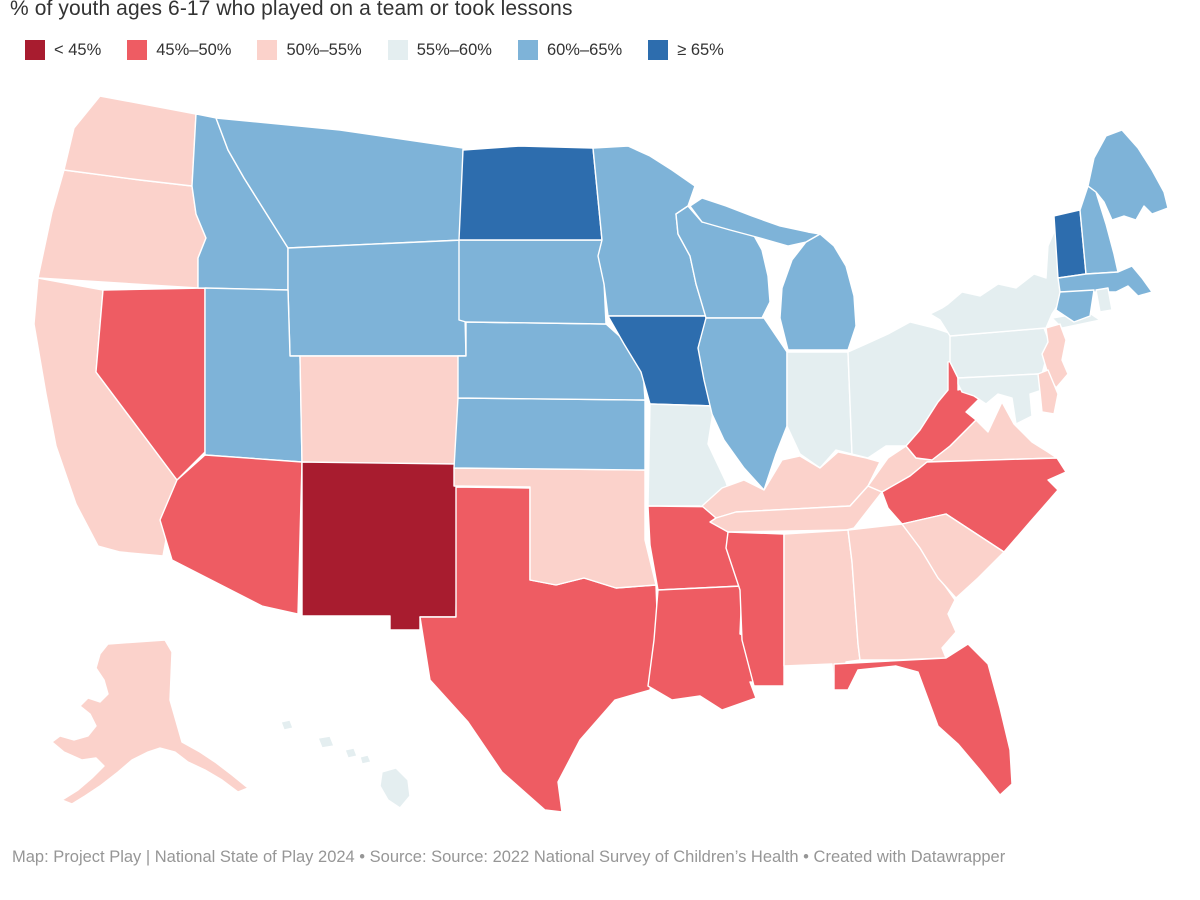 This screenshot has height=900, width=1200. I want to click on legend-item: ≥ 65%, so click(686, 50).